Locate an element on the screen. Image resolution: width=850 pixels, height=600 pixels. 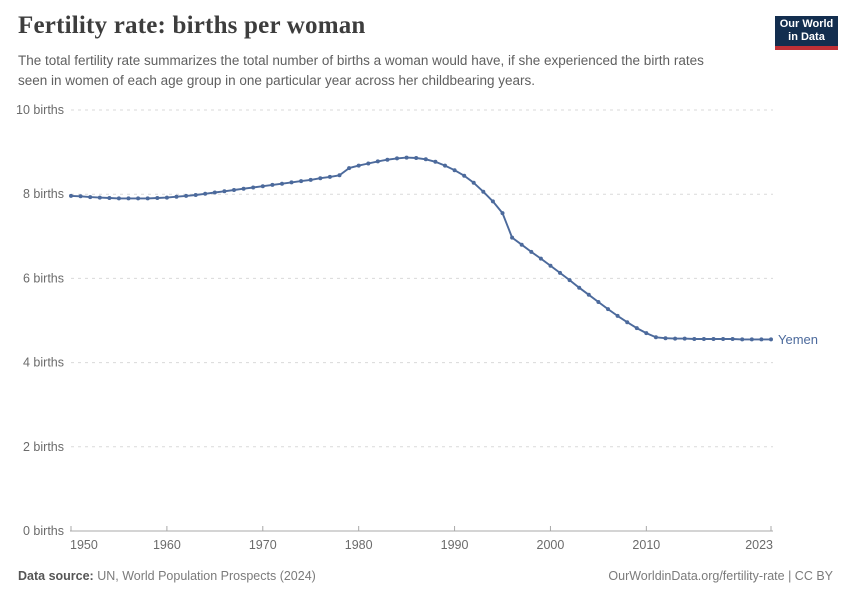
data-point-1953 is located at coordinates (99, 197).